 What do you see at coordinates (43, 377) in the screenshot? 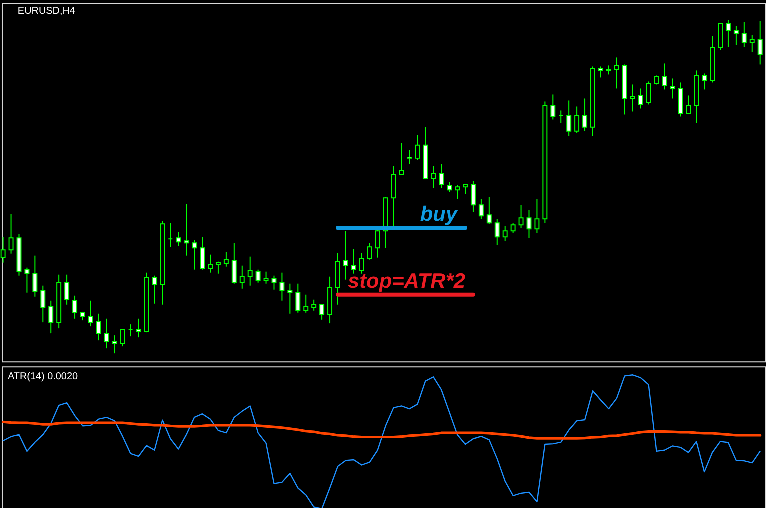
I see `chart-title: ATR(14) 0.0020` at bounding box center [43, 377].